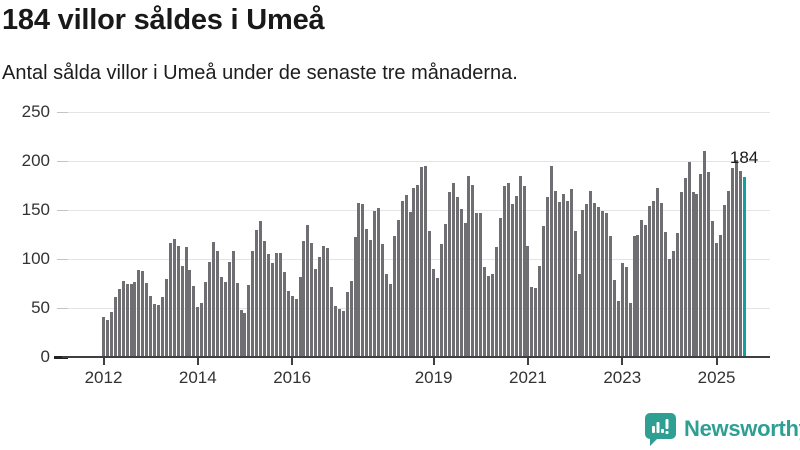  I want to click on y-axis-label: 200, so click(35, 160).